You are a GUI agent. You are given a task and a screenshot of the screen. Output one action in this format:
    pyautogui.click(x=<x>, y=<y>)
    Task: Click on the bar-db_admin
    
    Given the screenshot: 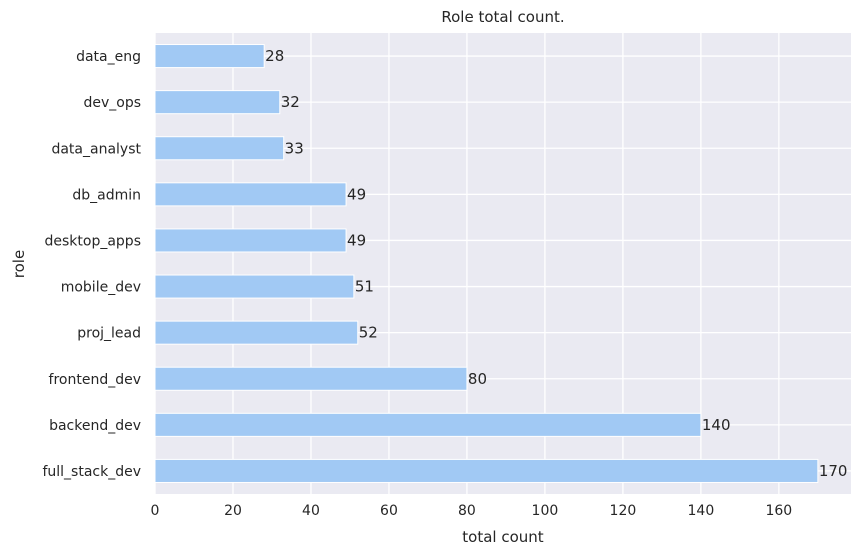 What is the action you would take?
    pyautogui.click(x=250, y=194)
    